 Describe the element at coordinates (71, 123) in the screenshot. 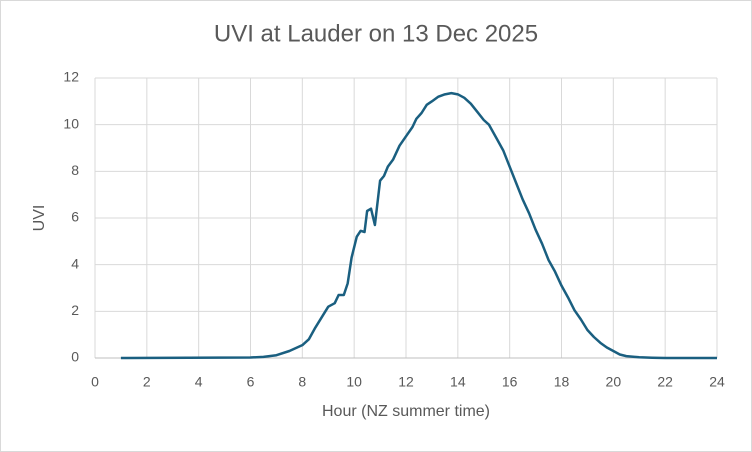

I see `y-tick-label: 10` at that location.